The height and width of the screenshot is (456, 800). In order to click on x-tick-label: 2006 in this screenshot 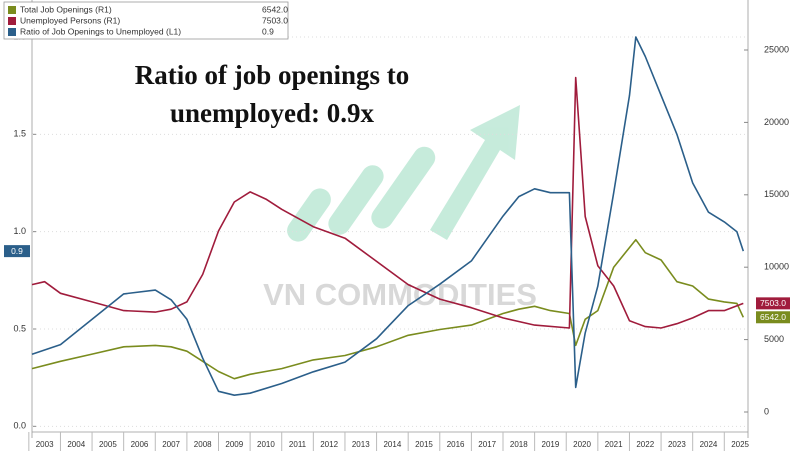, I will do `click(140, 444)`.